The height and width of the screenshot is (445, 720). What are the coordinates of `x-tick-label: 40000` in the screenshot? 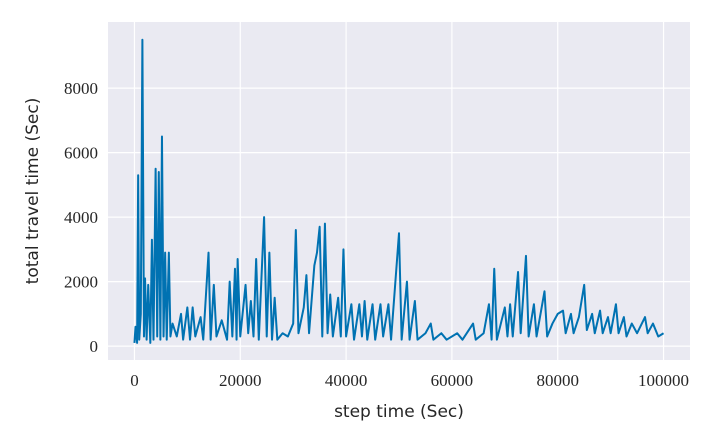 It's located at (346, 380).